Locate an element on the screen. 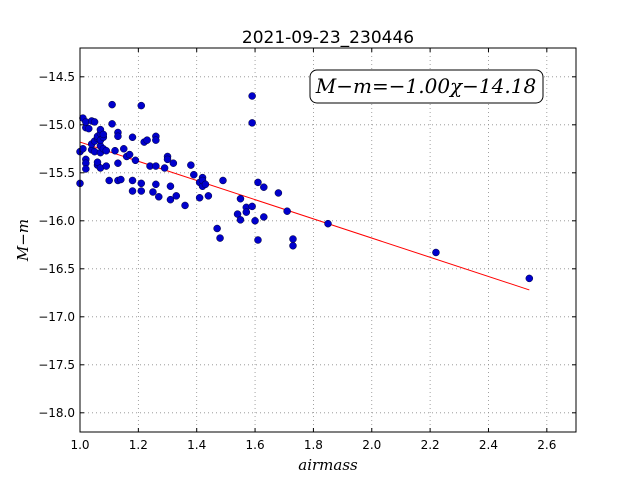 The height and width of the screenshot is (480, 640). y-tick-label: −18.0 is located at coordinates (56, 413).